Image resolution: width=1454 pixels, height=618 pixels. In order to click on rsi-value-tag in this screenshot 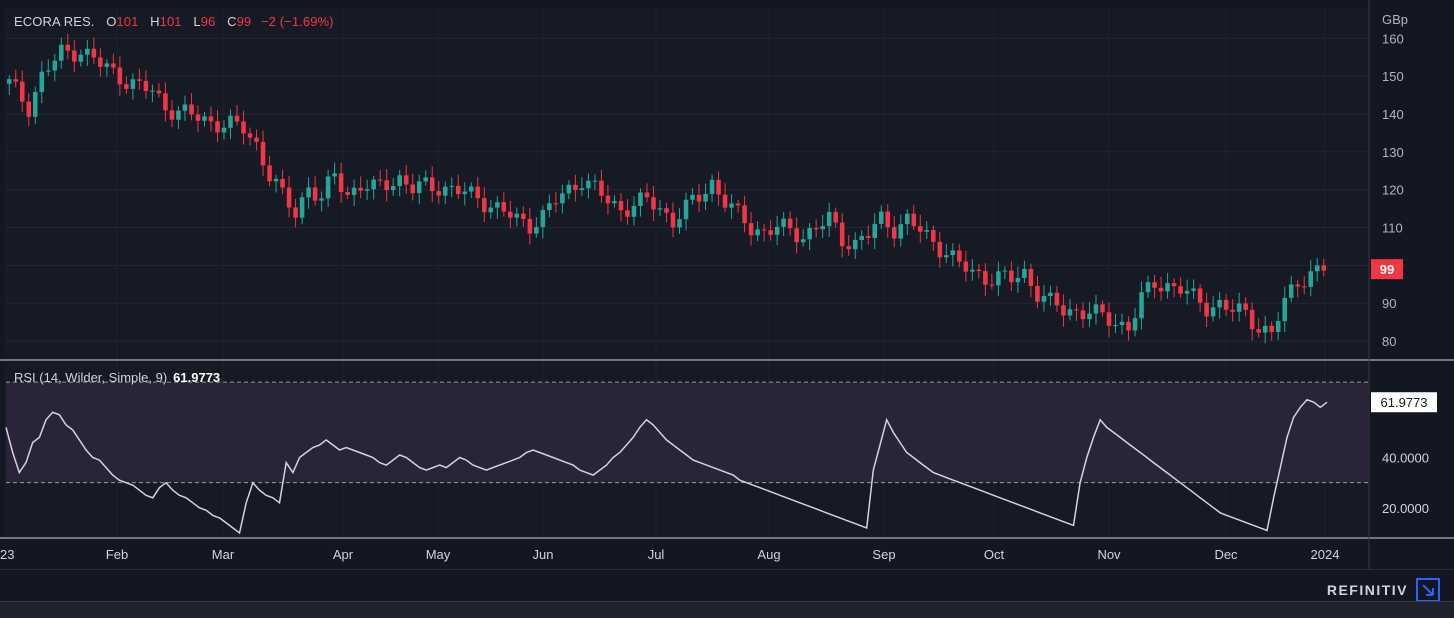, I will do `click(1404, 402)`.